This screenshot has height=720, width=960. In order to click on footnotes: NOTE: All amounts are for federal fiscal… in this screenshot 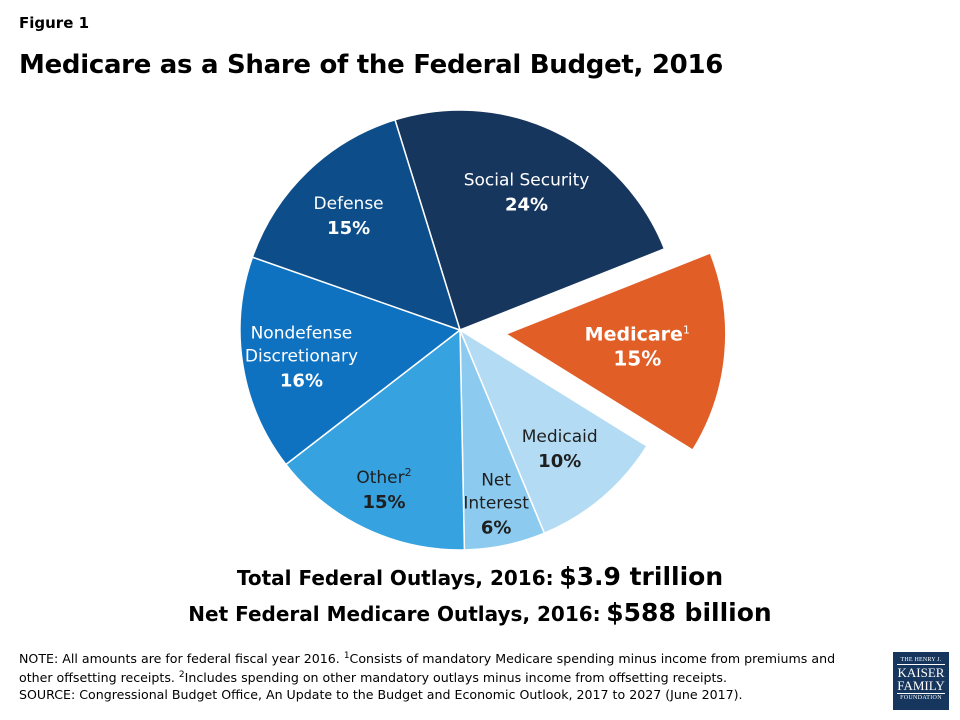, I will do `click(444, 675)`.